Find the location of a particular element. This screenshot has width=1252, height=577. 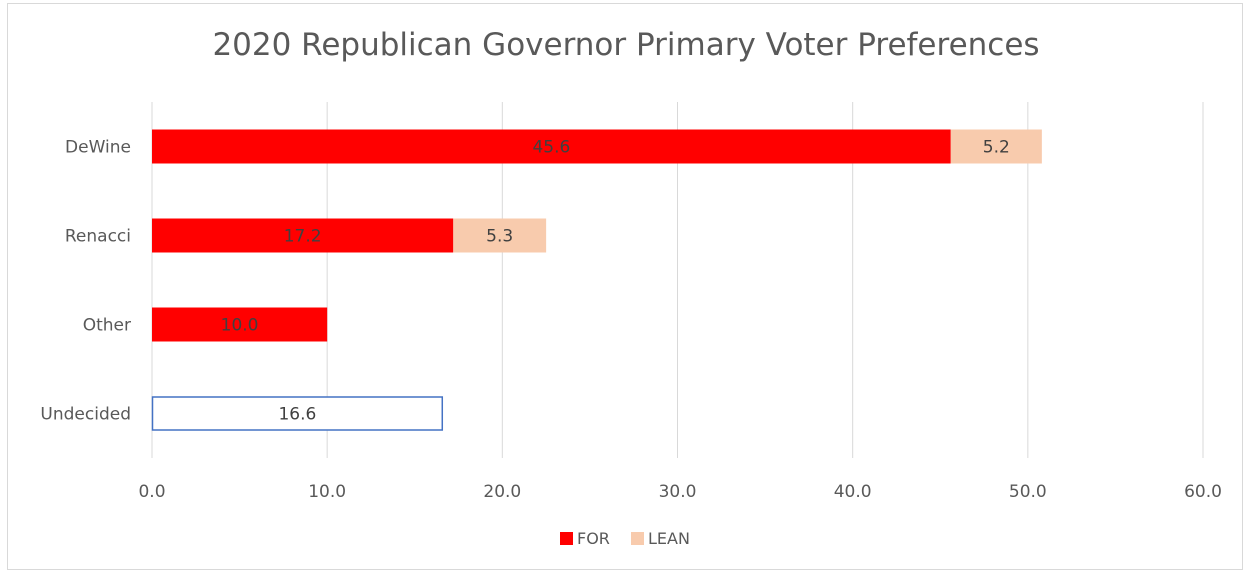

x-tick-label: 30.0 is located at coordinates (678, 492).